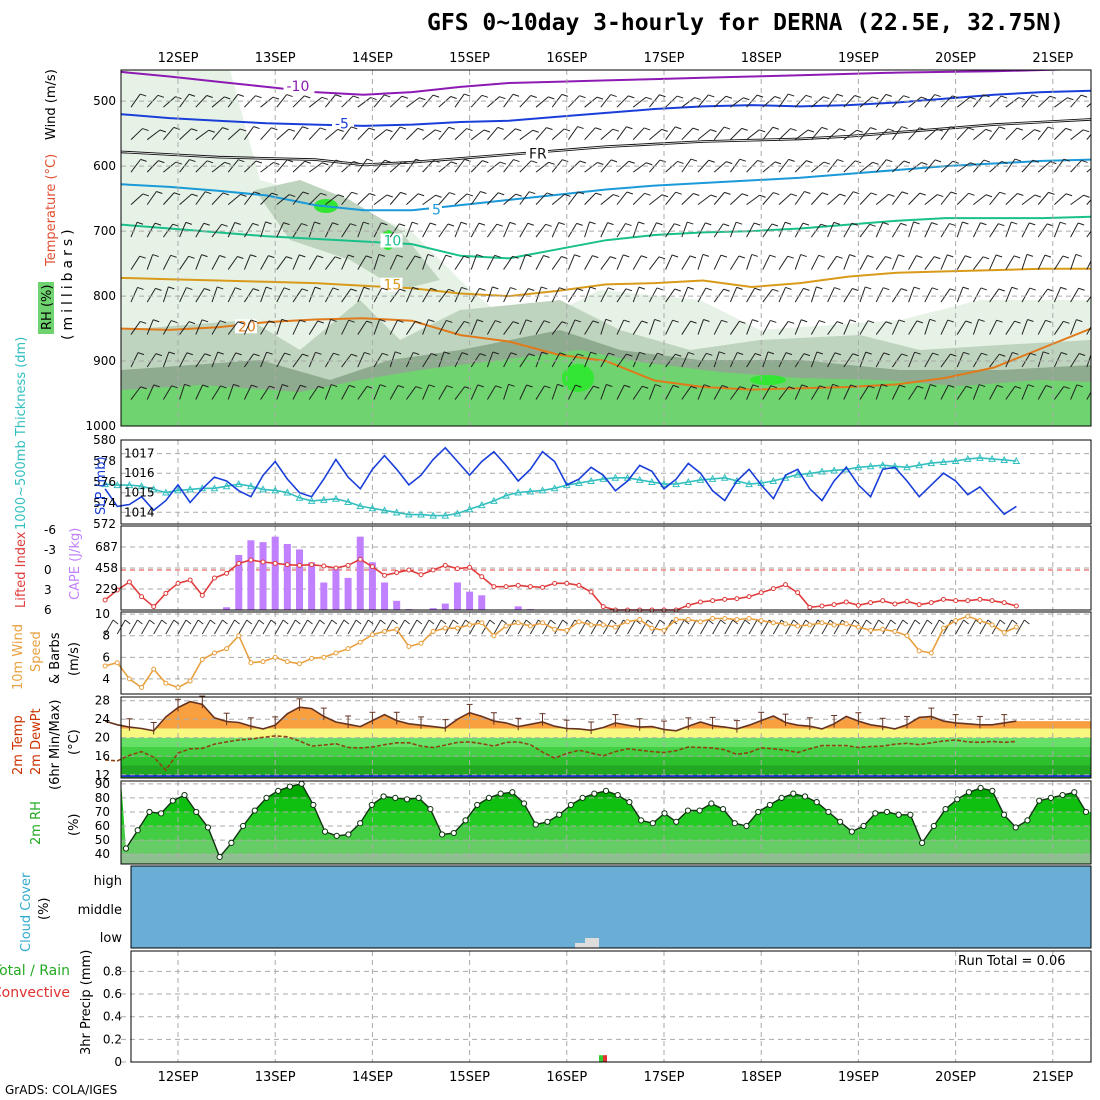  What do you see at coordinates (106, 568) in the screenshot?
I see `cape-tick: 458` at bounding box center [106, 568].